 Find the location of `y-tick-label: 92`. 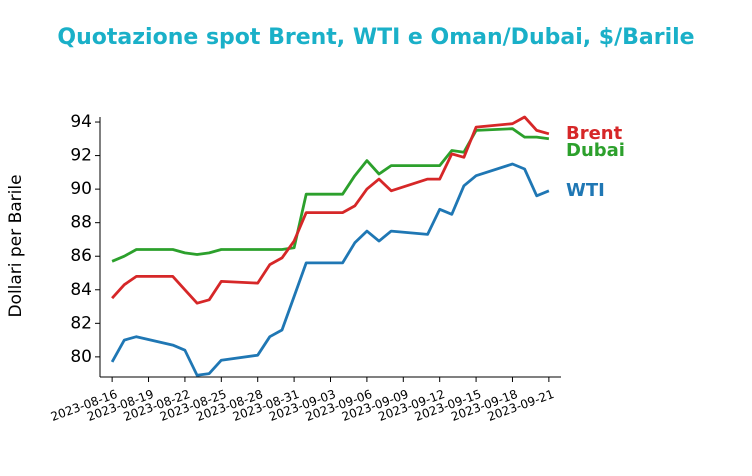

y-tick-label: 92 is located at coordinates (81, 156).